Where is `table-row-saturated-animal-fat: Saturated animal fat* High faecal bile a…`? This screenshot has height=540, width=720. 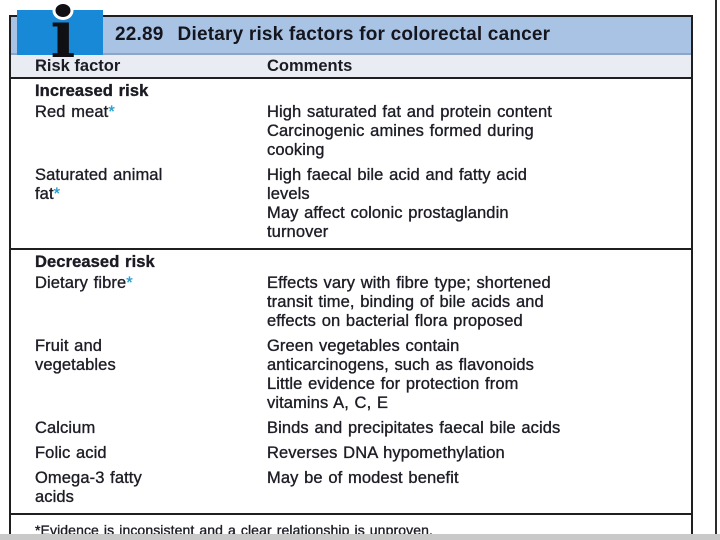
table-row-saturated-animal-fat: Saturated animal fat* High faecal bile a… is located at coordinates (351, 204).